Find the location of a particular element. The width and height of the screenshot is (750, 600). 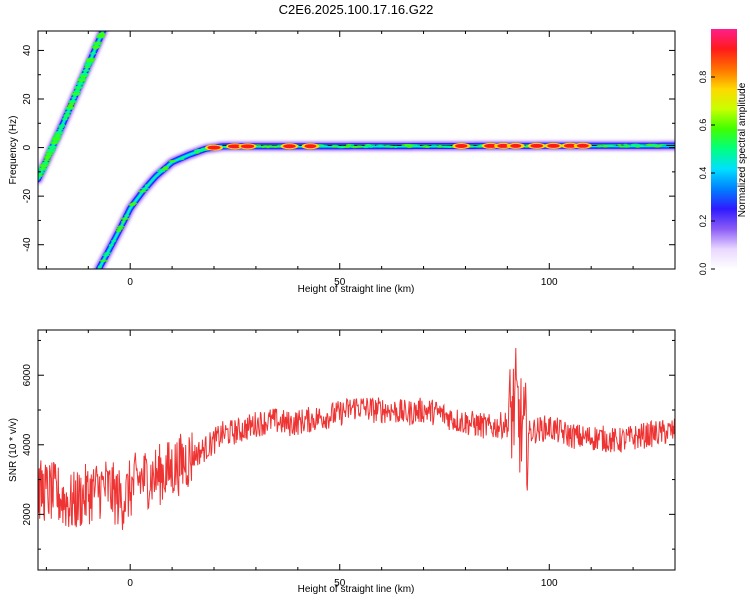

spectrogram-xtick-label: 0 is located at coordinates (130, 282).